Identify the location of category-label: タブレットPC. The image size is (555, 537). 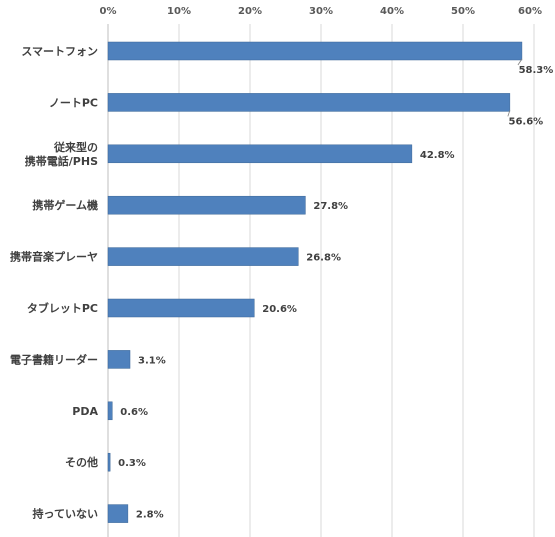
(62, 308).